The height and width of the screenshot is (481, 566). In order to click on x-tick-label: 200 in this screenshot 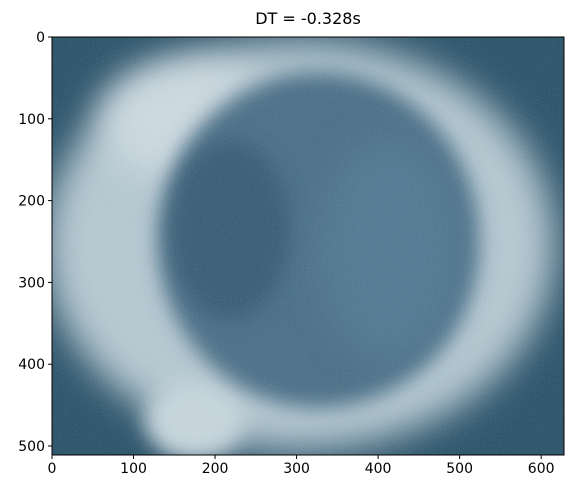, I will do `click(215, 469)`.